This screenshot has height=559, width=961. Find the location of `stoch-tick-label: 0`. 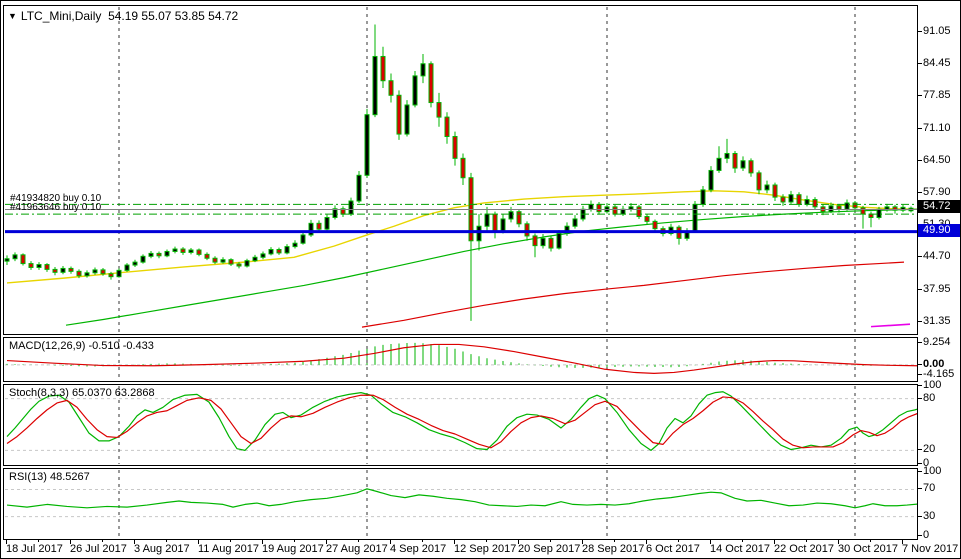

stoch-tick-label: 0 is located at coordinates (926, 463).